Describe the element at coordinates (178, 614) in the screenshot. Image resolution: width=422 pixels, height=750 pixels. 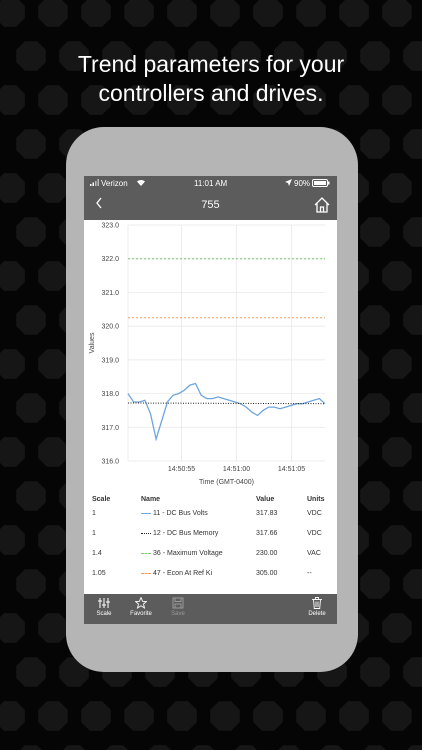
I see `save-label: Save` at that location.